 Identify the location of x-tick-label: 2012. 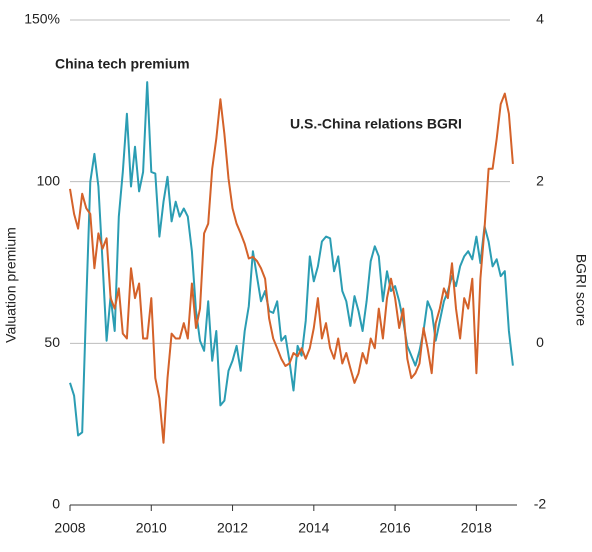
(232, 528).